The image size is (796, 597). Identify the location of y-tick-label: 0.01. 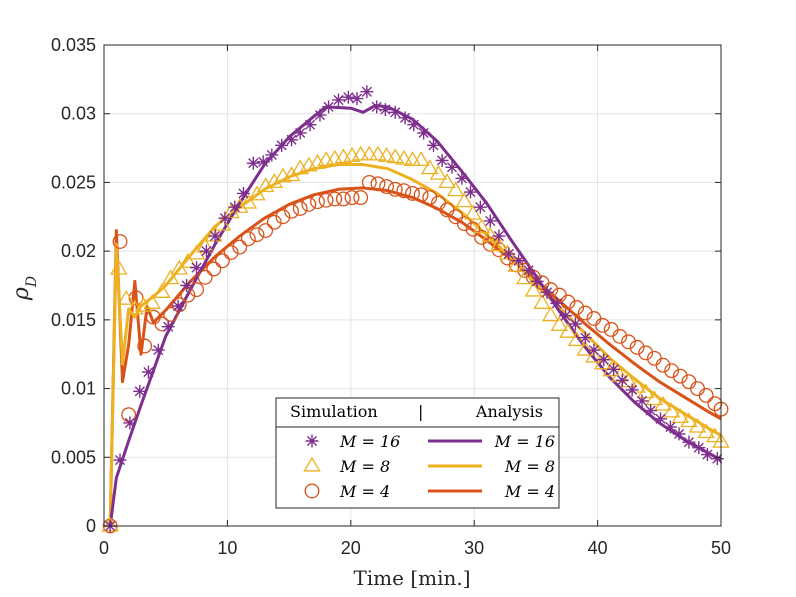
(78, 389).